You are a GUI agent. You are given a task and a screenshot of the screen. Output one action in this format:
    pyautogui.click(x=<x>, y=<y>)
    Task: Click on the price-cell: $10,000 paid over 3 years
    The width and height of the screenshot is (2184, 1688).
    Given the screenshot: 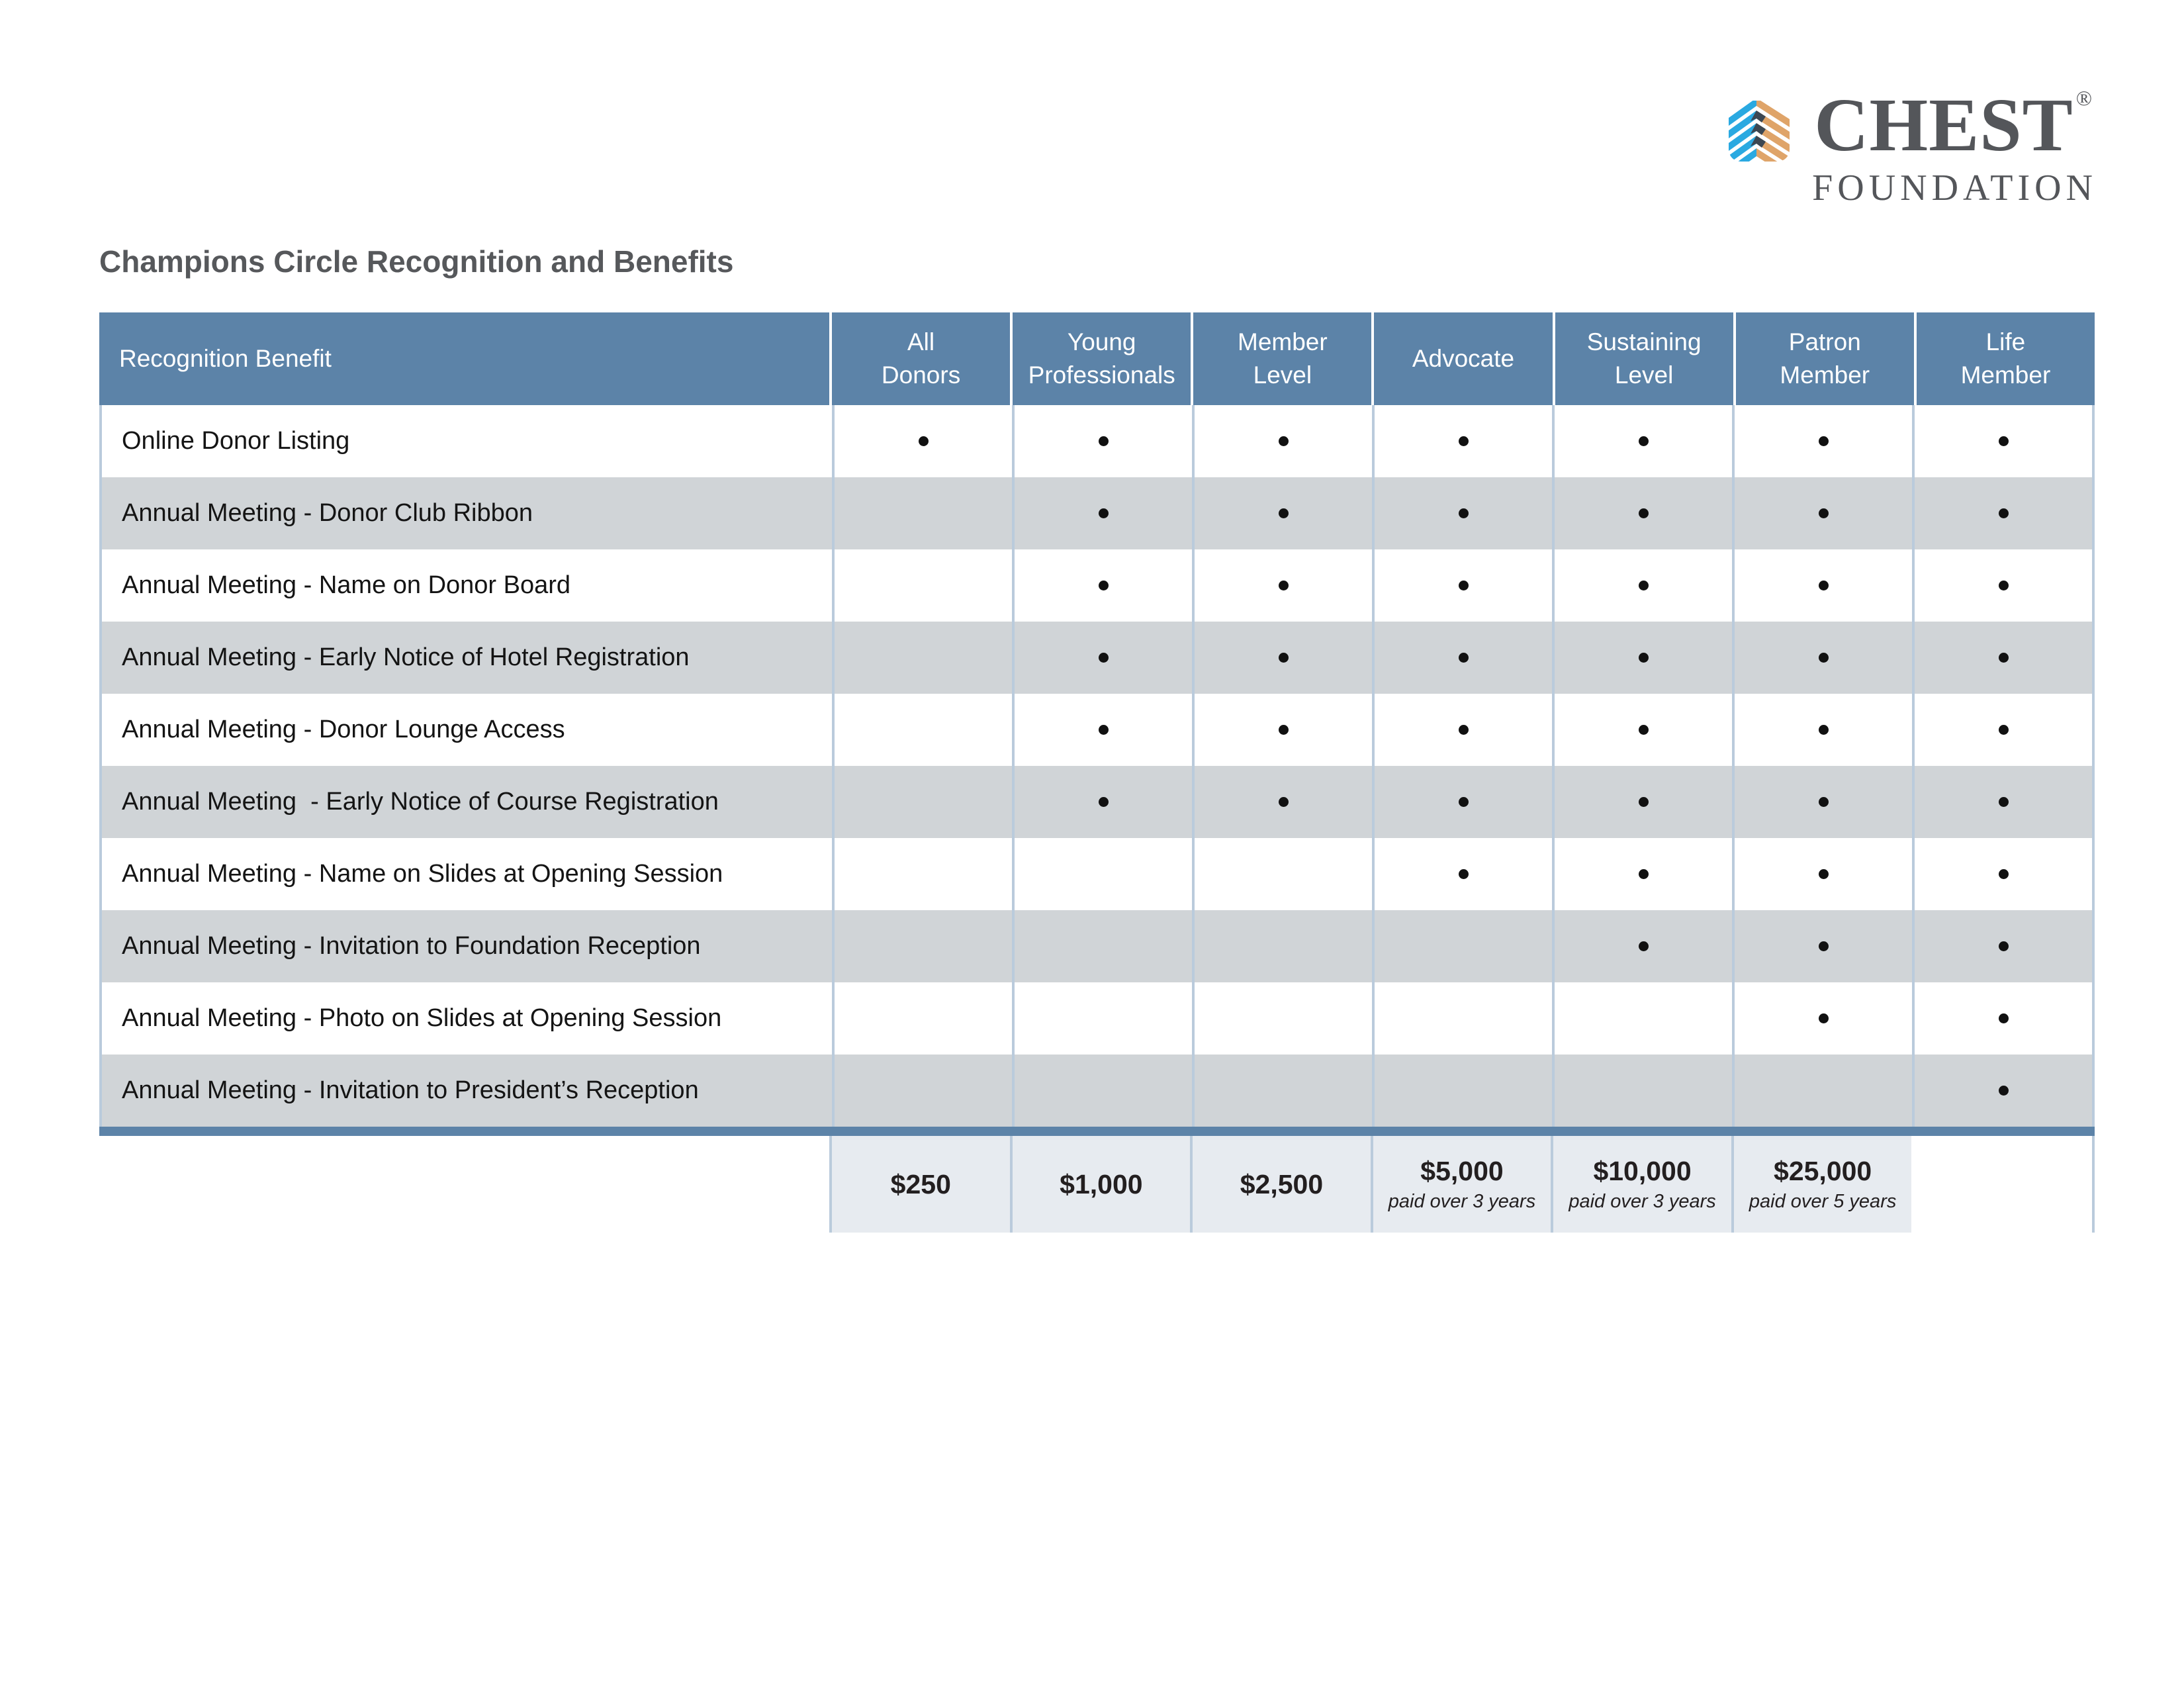 What is the action you would take?
    pyautogui.click(x=1641, y=1184)
    